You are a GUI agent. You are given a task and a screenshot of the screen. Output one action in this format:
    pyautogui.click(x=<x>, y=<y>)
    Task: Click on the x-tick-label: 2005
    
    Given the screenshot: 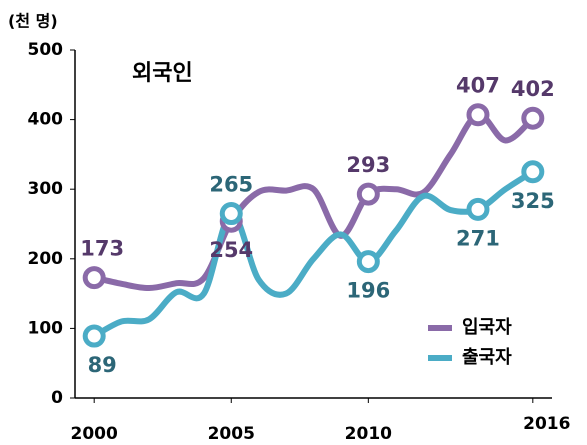 What is the action you would take?
    pyautogui.click(x=231, y=434)
    